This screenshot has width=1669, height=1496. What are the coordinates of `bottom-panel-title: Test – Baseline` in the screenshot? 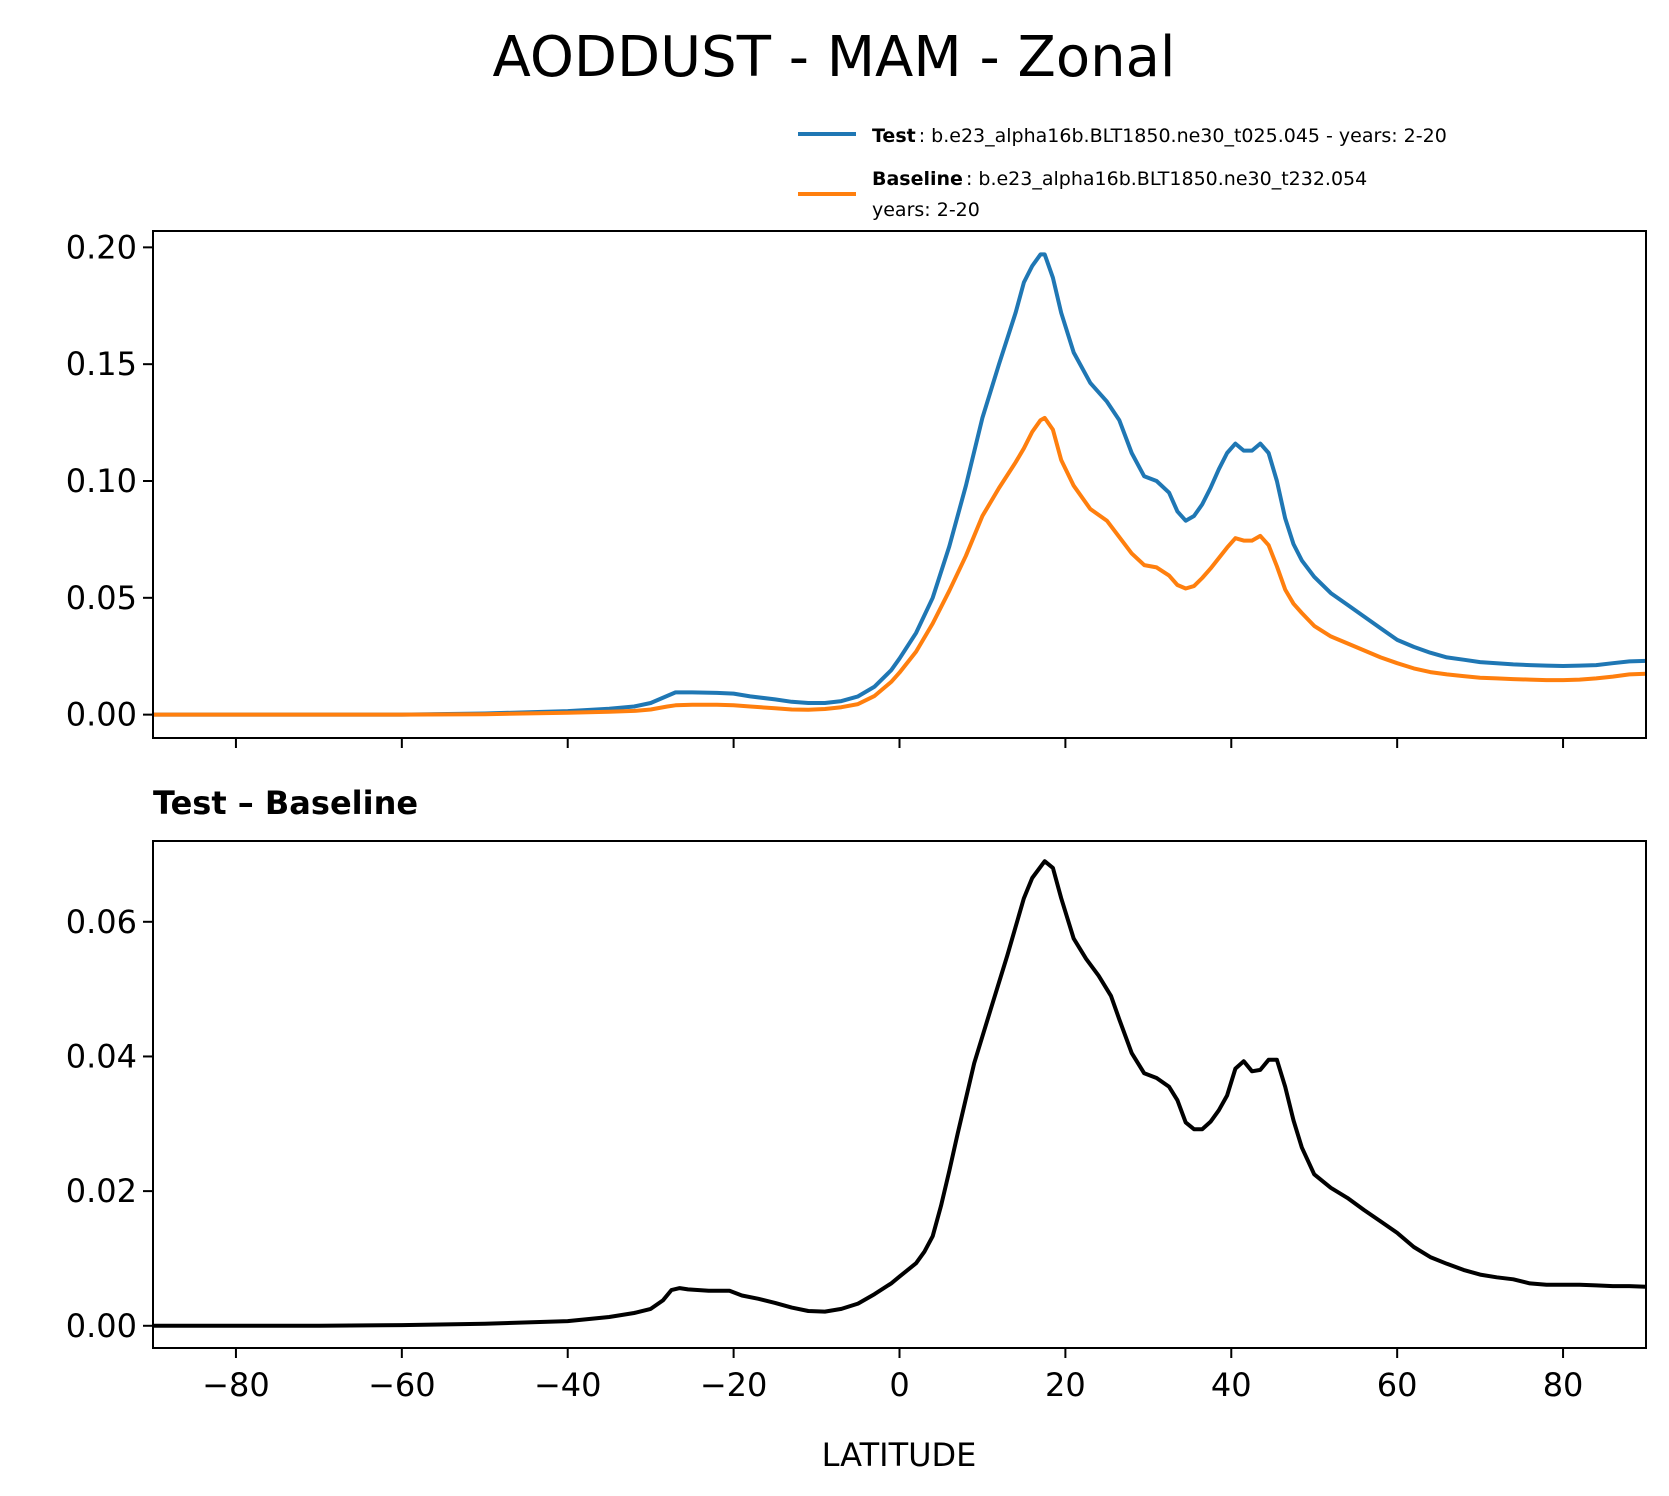 It's located at (285, 803).